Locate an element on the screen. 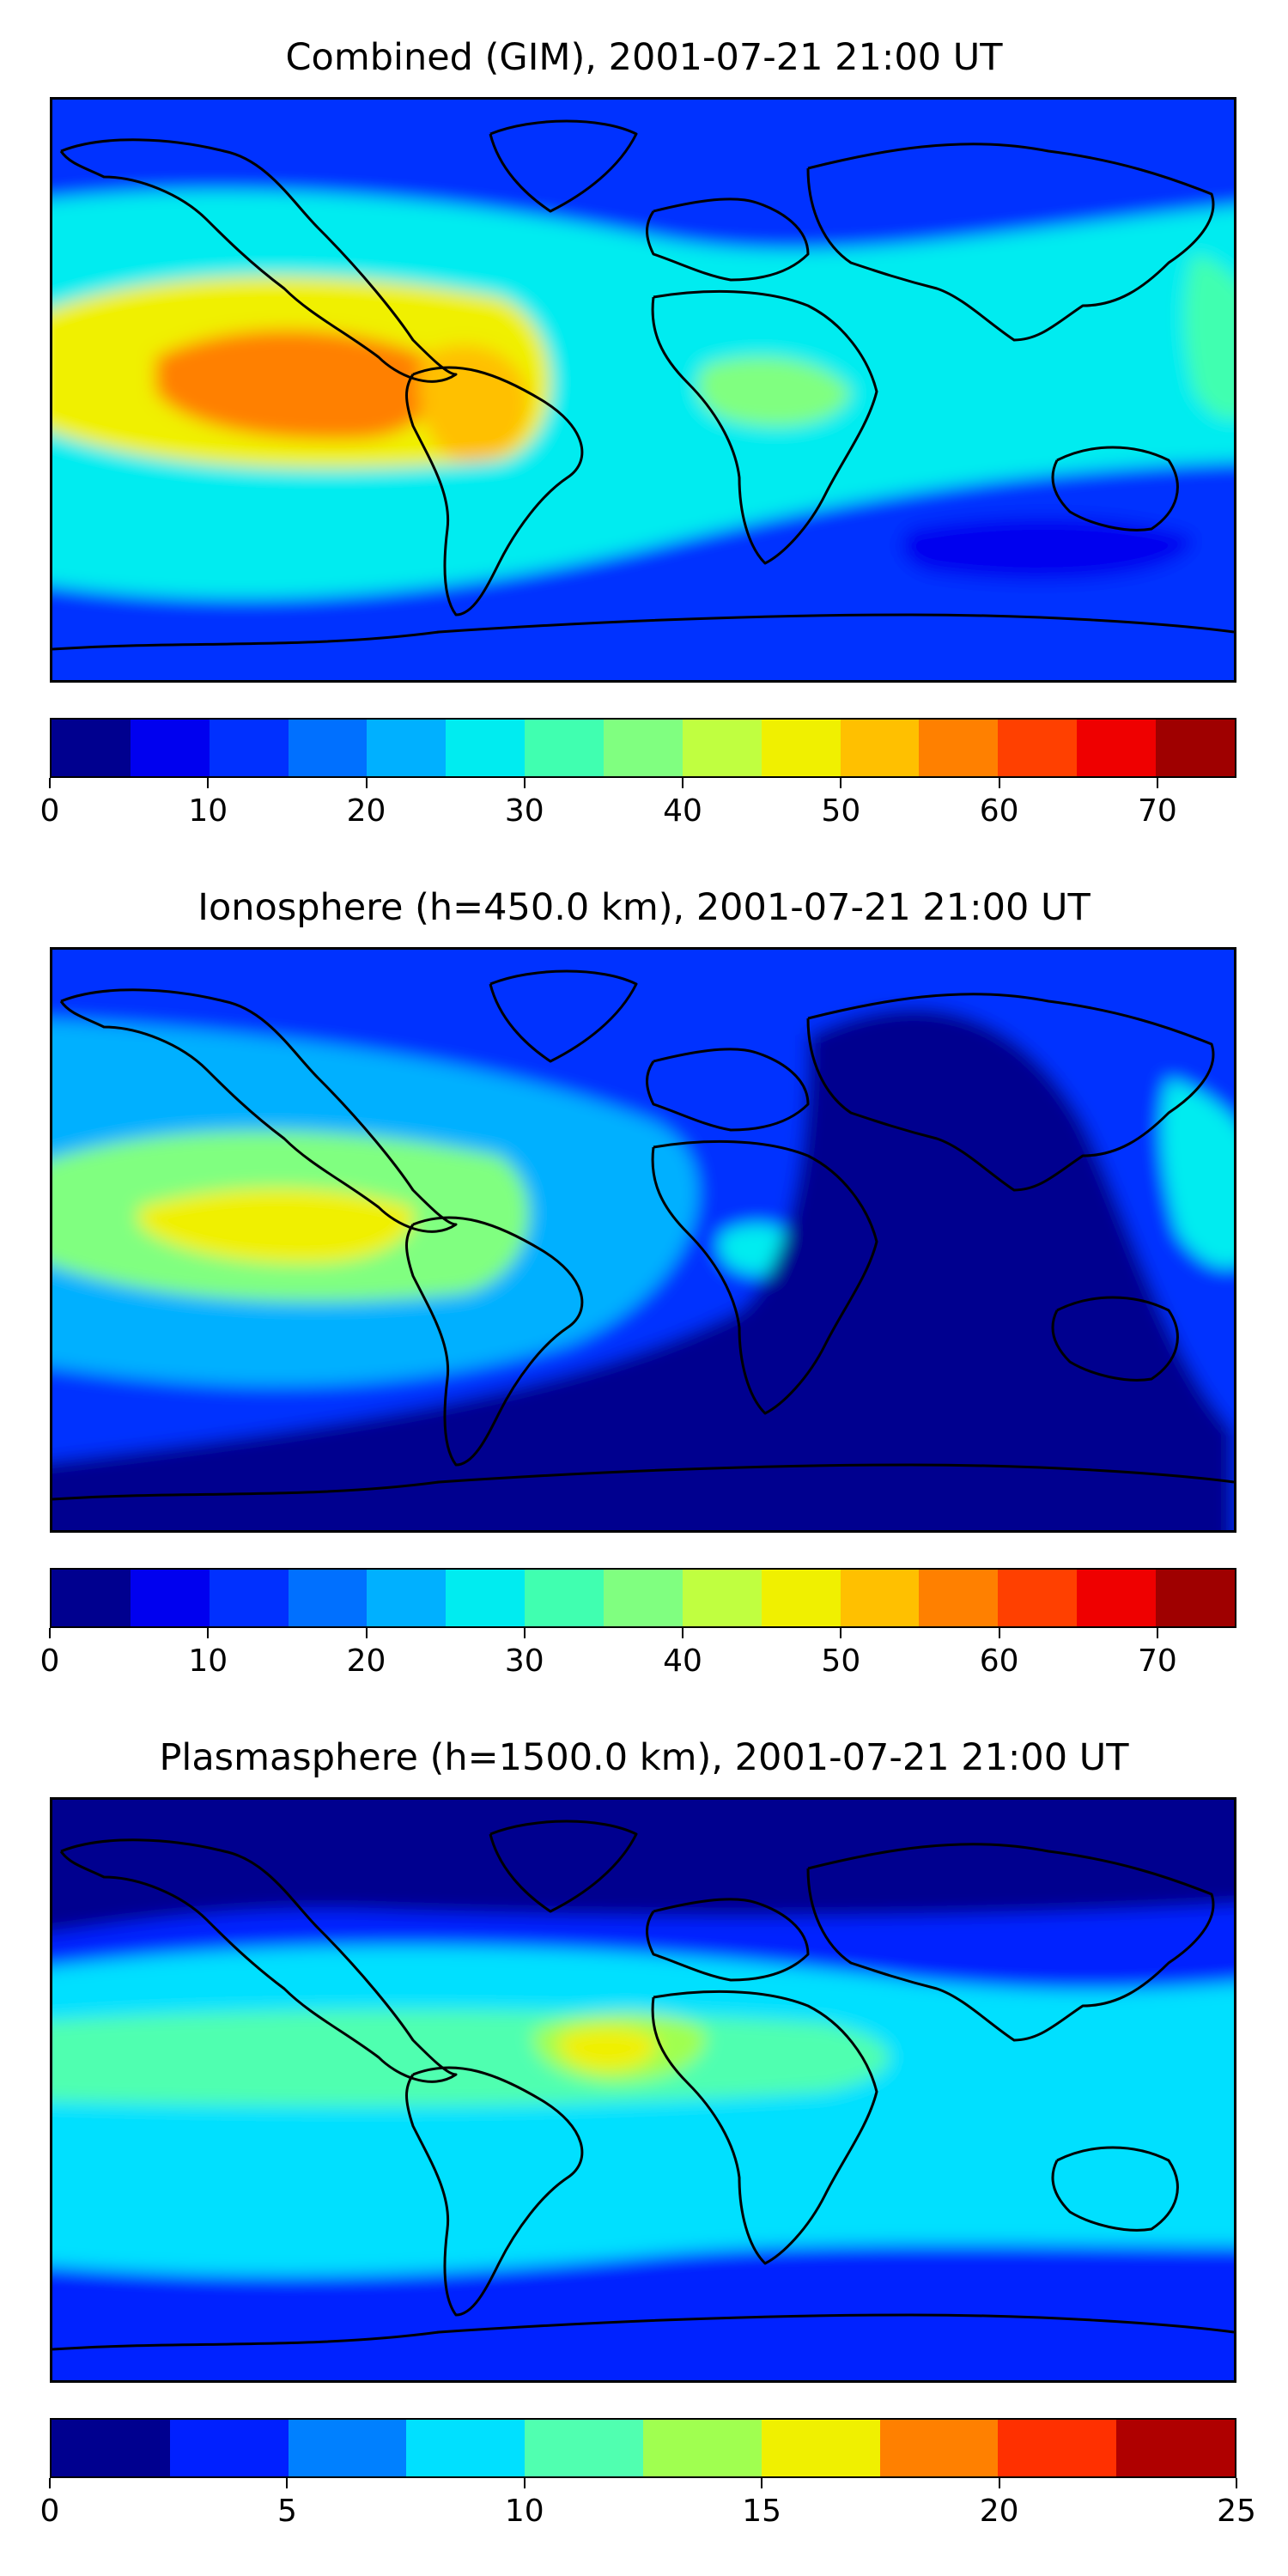 The width and height of the screenshot is (1288, 2576). panel-1-colorbar is located at coordinates (643, 748).